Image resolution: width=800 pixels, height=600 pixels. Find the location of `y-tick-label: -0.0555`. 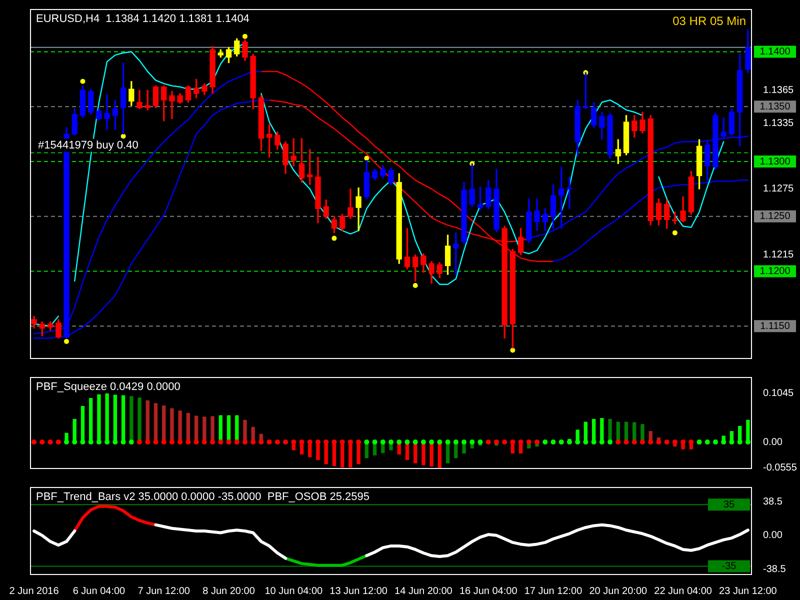

y-tick-label: -0.0555 is located at coordinates (780, 468).